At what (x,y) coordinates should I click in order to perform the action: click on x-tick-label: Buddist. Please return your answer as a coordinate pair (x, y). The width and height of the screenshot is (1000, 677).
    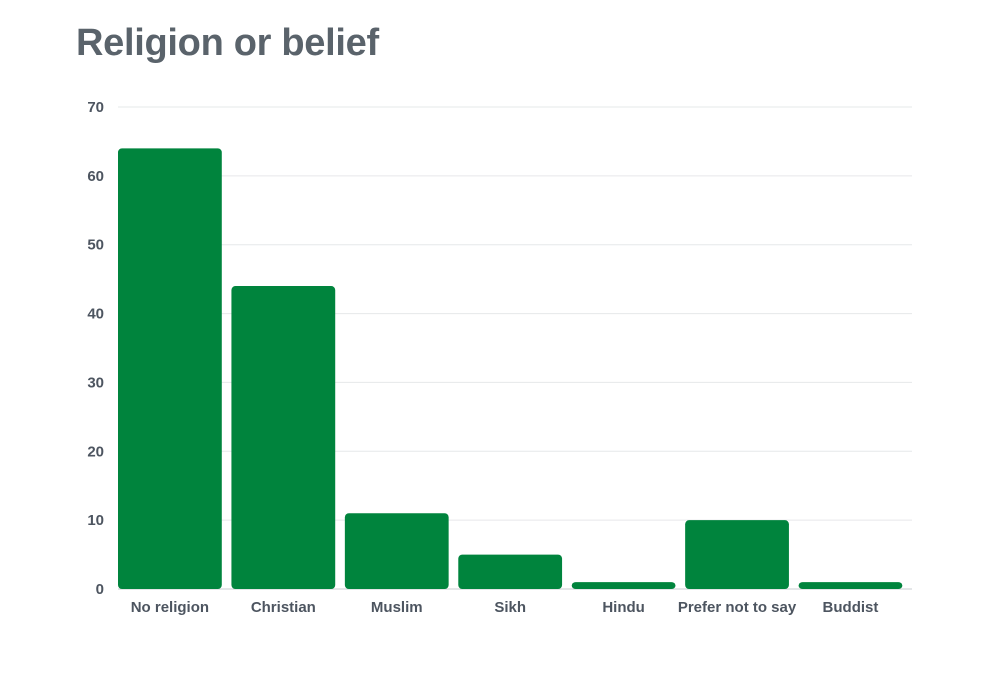
    Looking at the image, I should click on (851, 607).